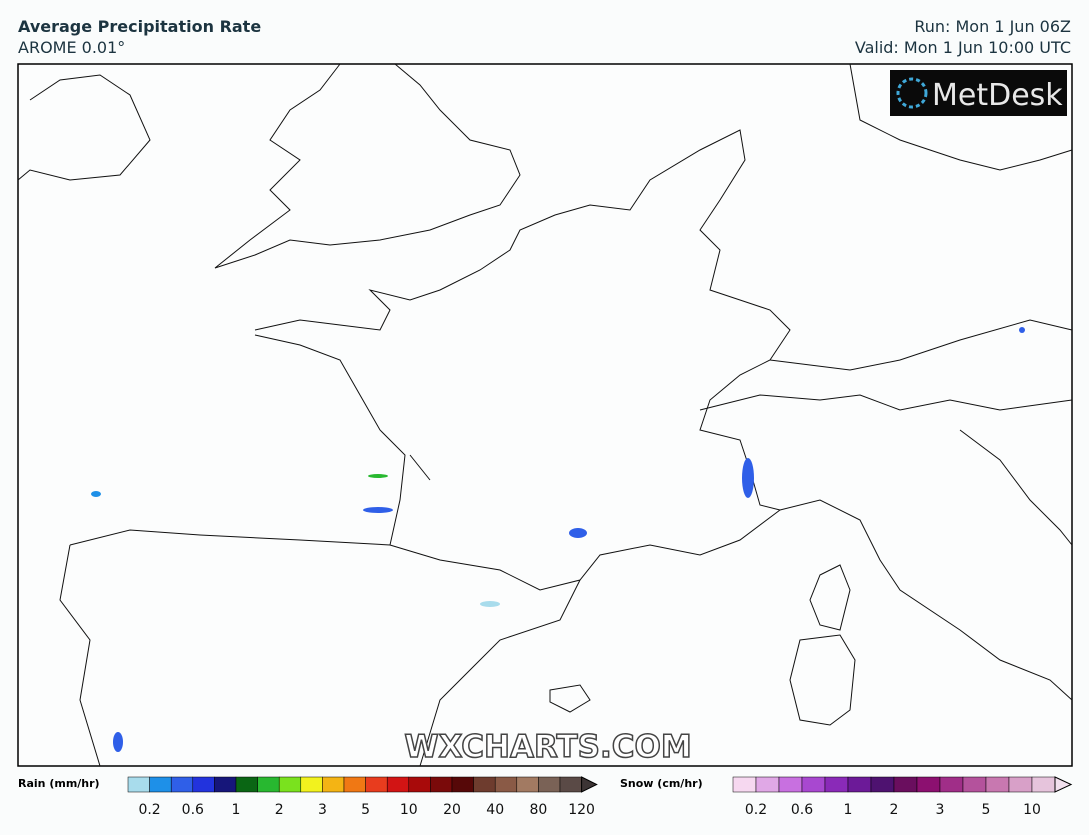 This screenshot has width=1089, height=835. Describe the element at coordinates (581, 810) in the screenshot. I see `tick-label: 120` at that location.